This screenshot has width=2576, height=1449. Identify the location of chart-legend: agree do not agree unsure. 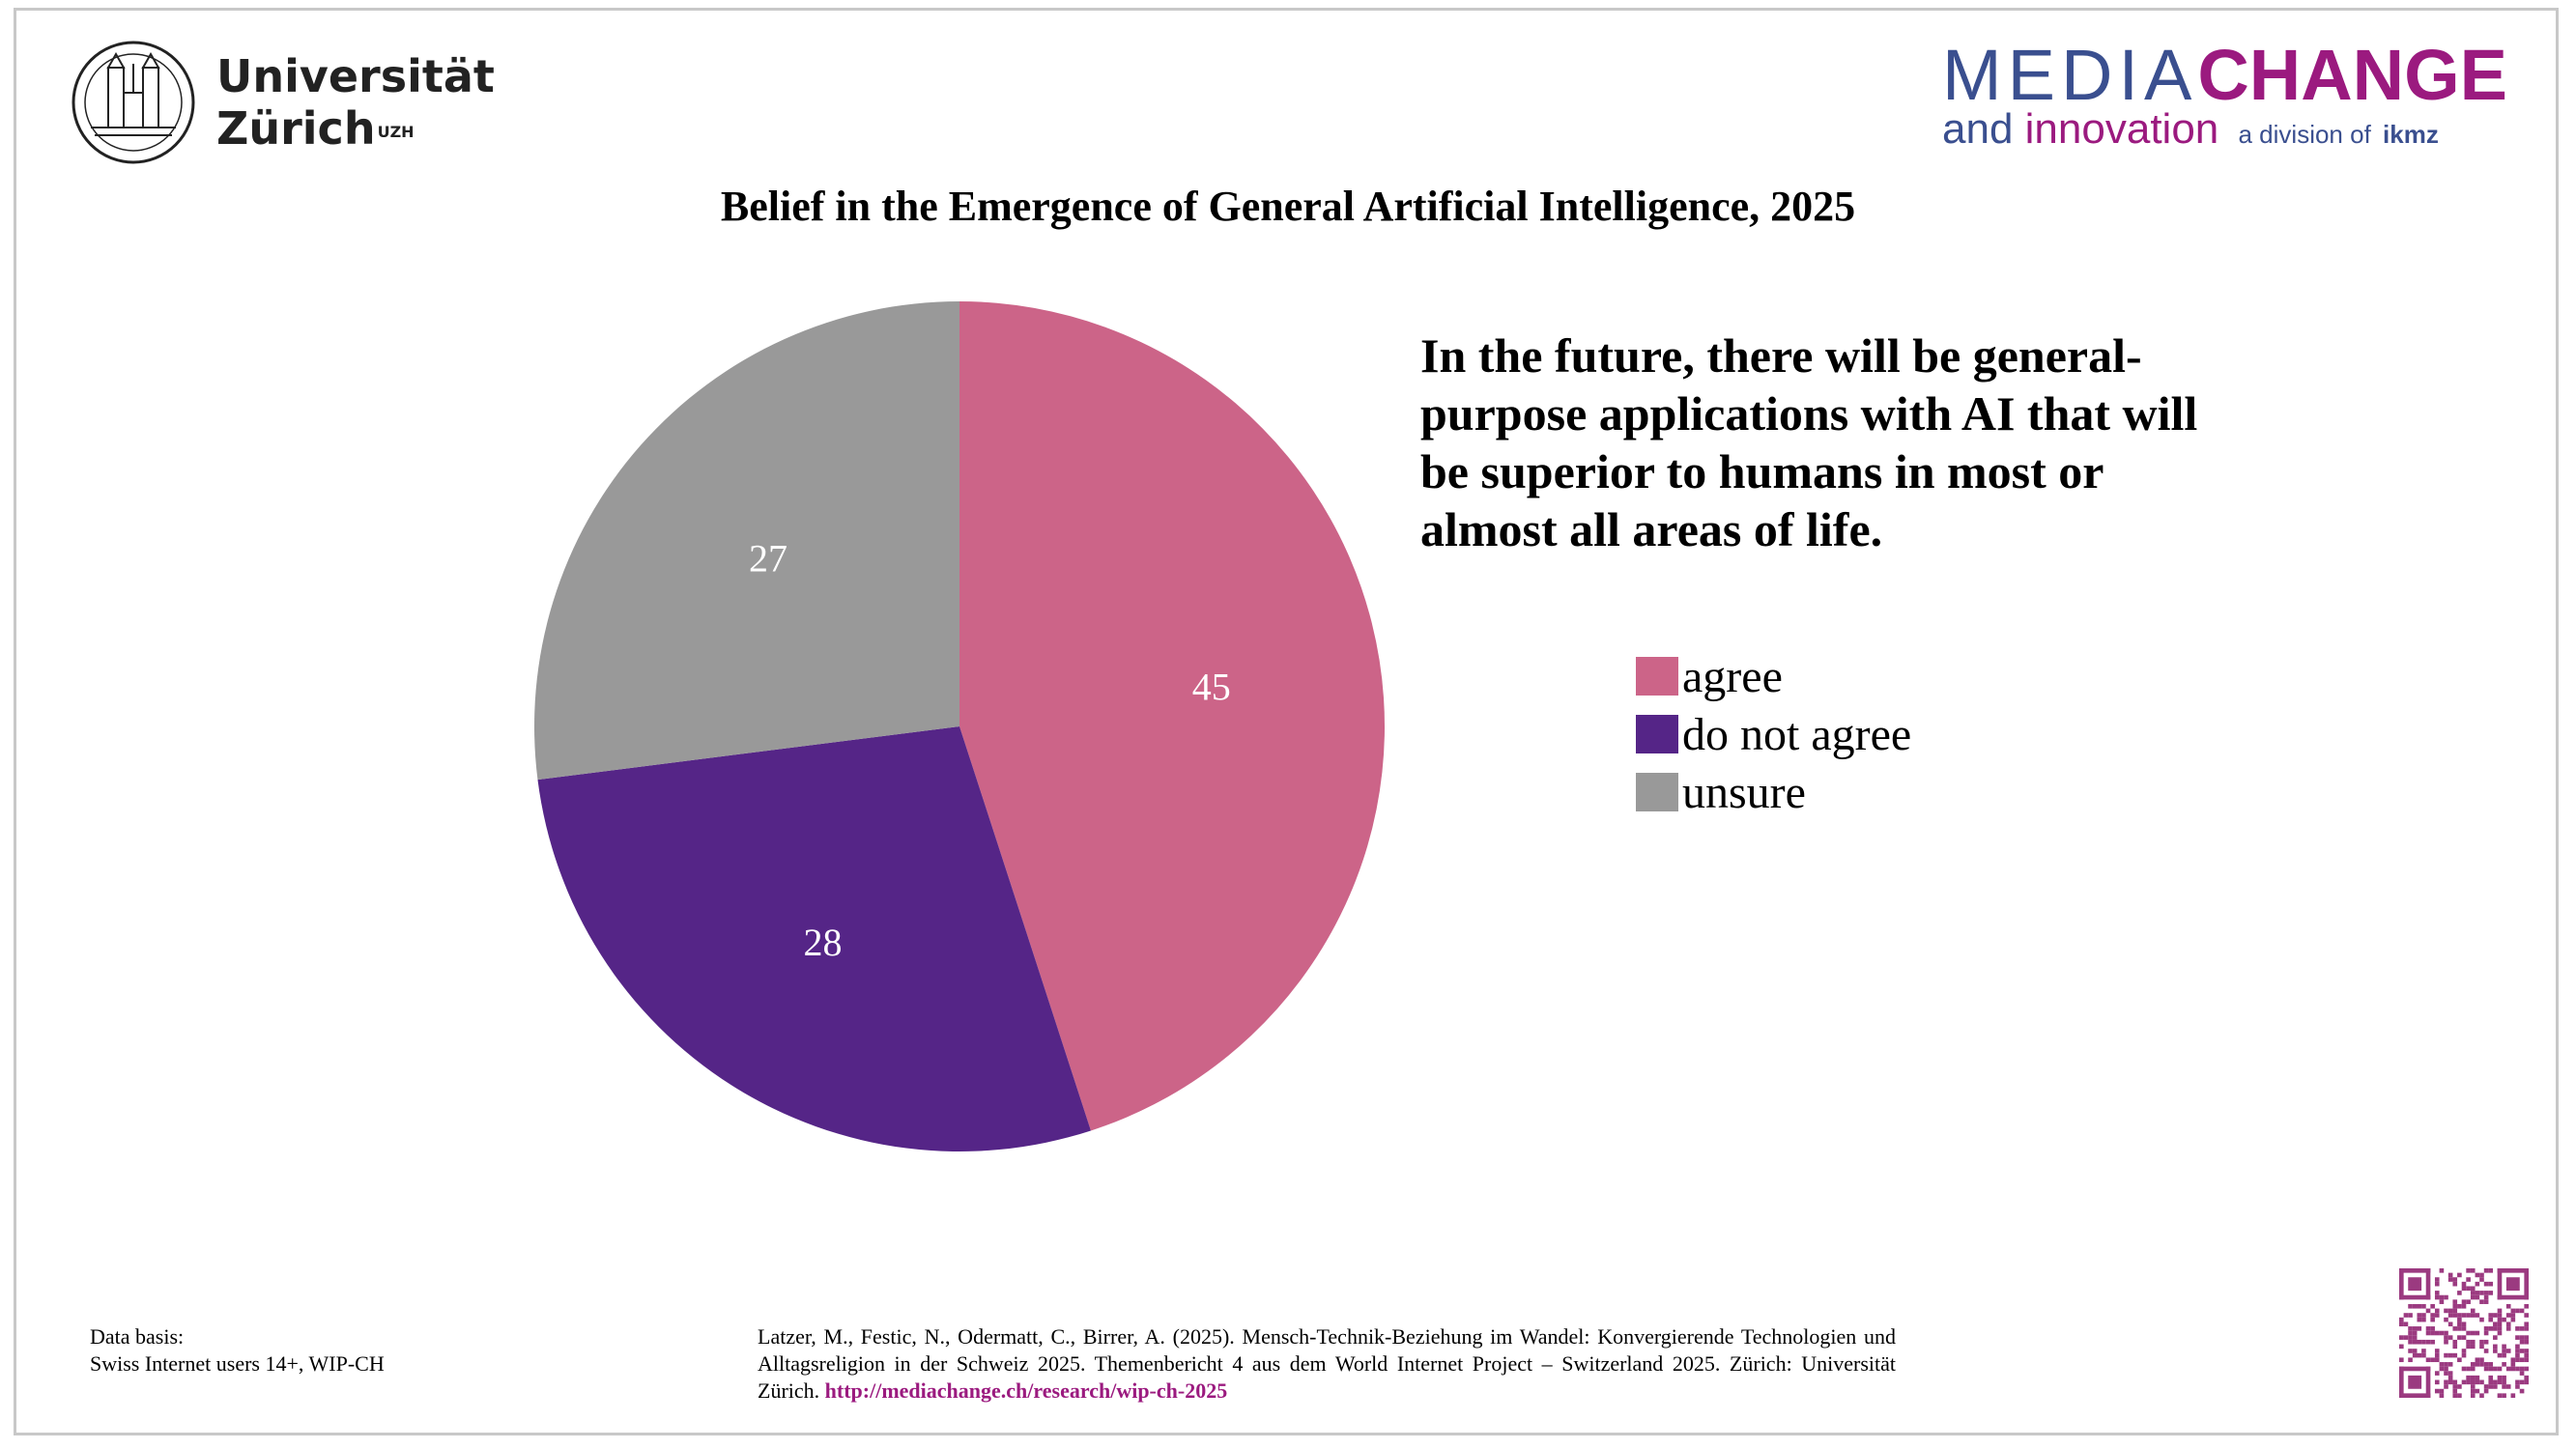
(1774, 734).